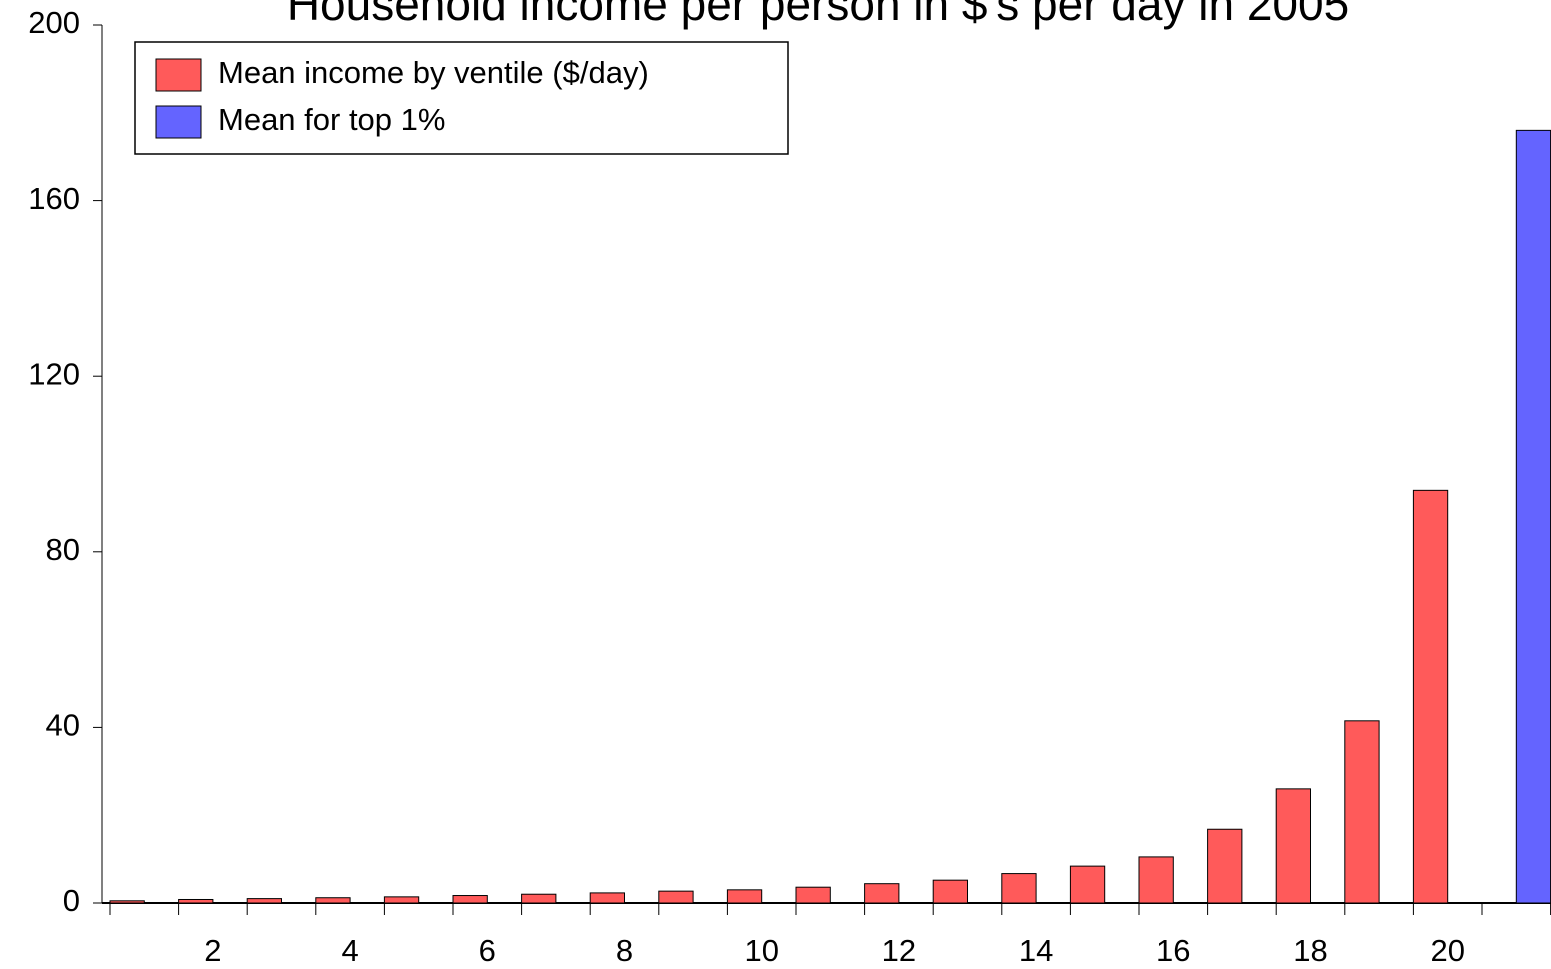 This screenshot has width=1551, height=969. What do you see at coordinates (212, 950) in the screenshot?
I see `x-tick-label: 2` at bounding box center [212, 950].